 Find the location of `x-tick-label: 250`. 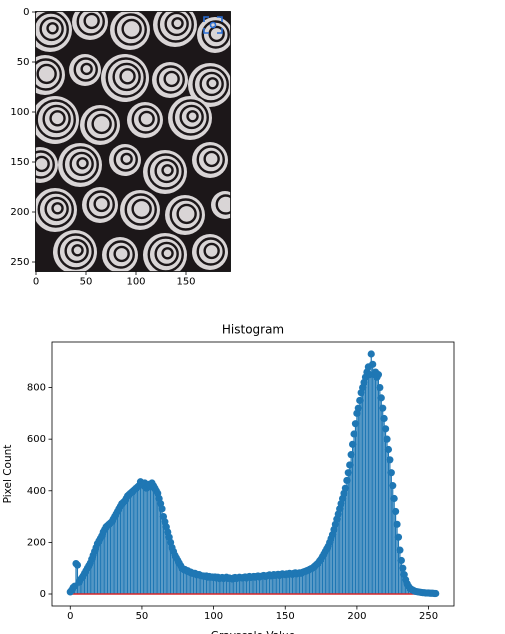

x-tick-label: 250 is located at coordinates (428, 616).